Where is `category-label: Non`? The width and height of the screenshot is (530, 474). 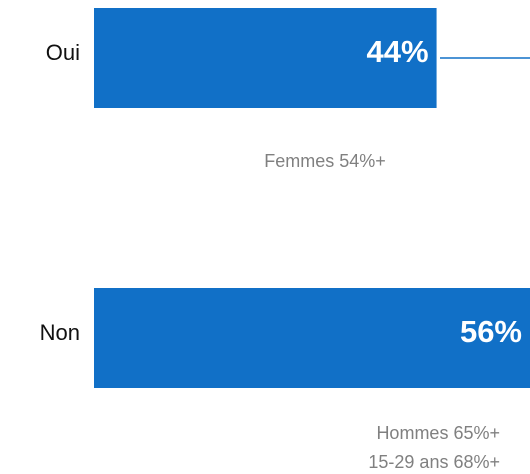 category-label: Non is located at coordinates (60, 332).